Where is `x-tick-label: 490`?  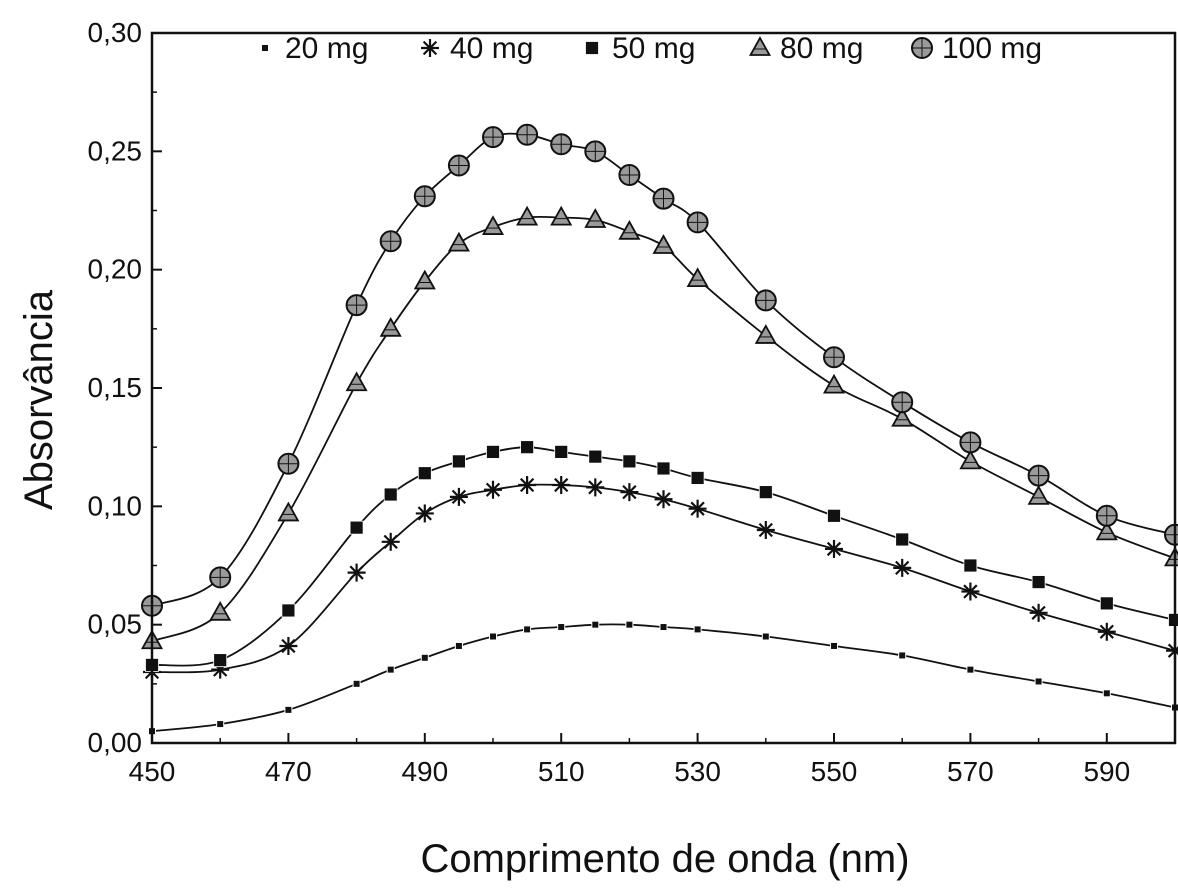 x-tick-label: 490 is located at coordinates (424, 771).